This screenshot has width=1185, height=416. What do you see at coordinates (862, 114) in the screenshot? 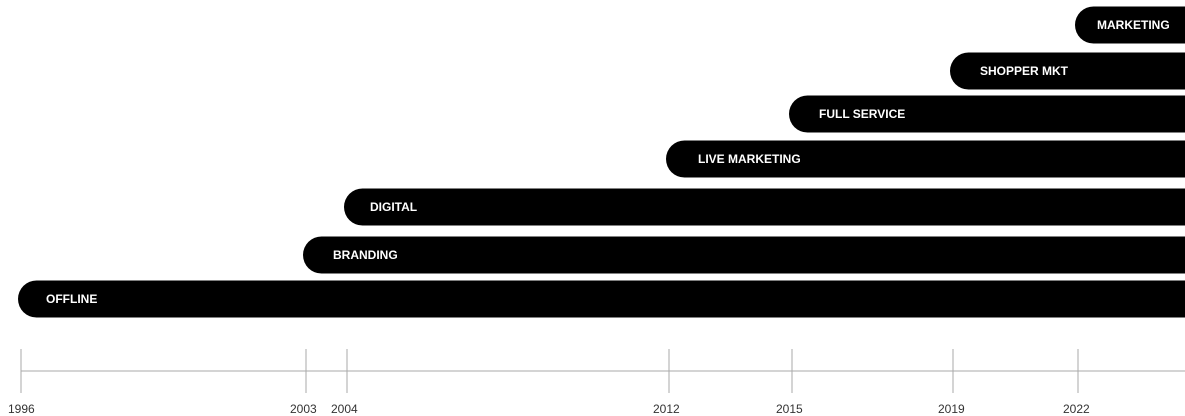
I see `bar-label: FULL SERVICE` at bounding box center [862, 114].